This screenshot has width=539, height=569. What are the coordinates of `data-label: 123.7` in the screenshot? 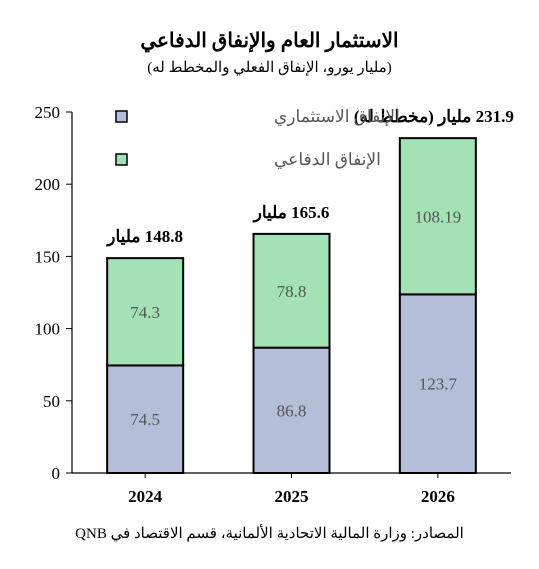 It's located at (438, 384).